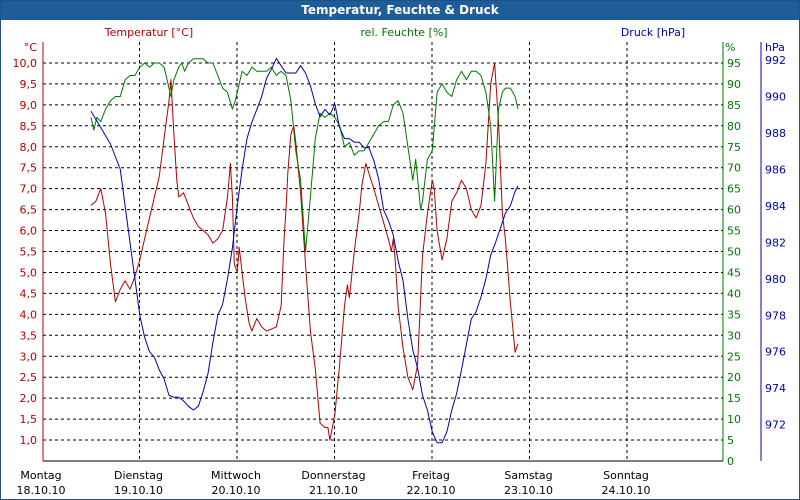  Describe the element at coordinates (734, 356) in the screenshot. I see `humidity-tick-label: 25` at that location.